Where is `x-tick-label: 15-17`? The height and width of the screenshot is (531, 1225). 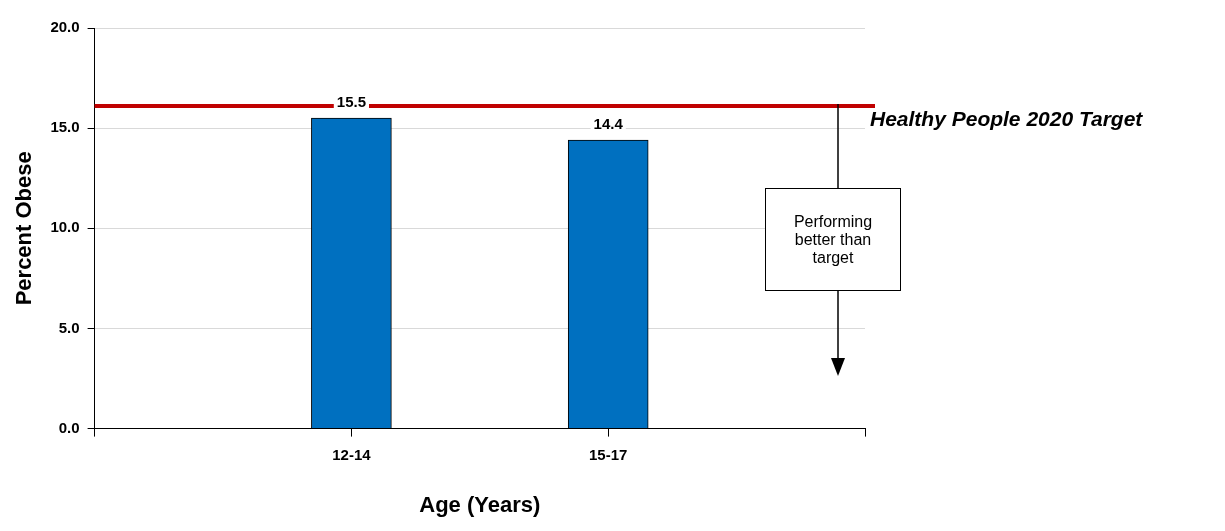
x-tick-label: 15-17 is located at coordinates (608, 454).